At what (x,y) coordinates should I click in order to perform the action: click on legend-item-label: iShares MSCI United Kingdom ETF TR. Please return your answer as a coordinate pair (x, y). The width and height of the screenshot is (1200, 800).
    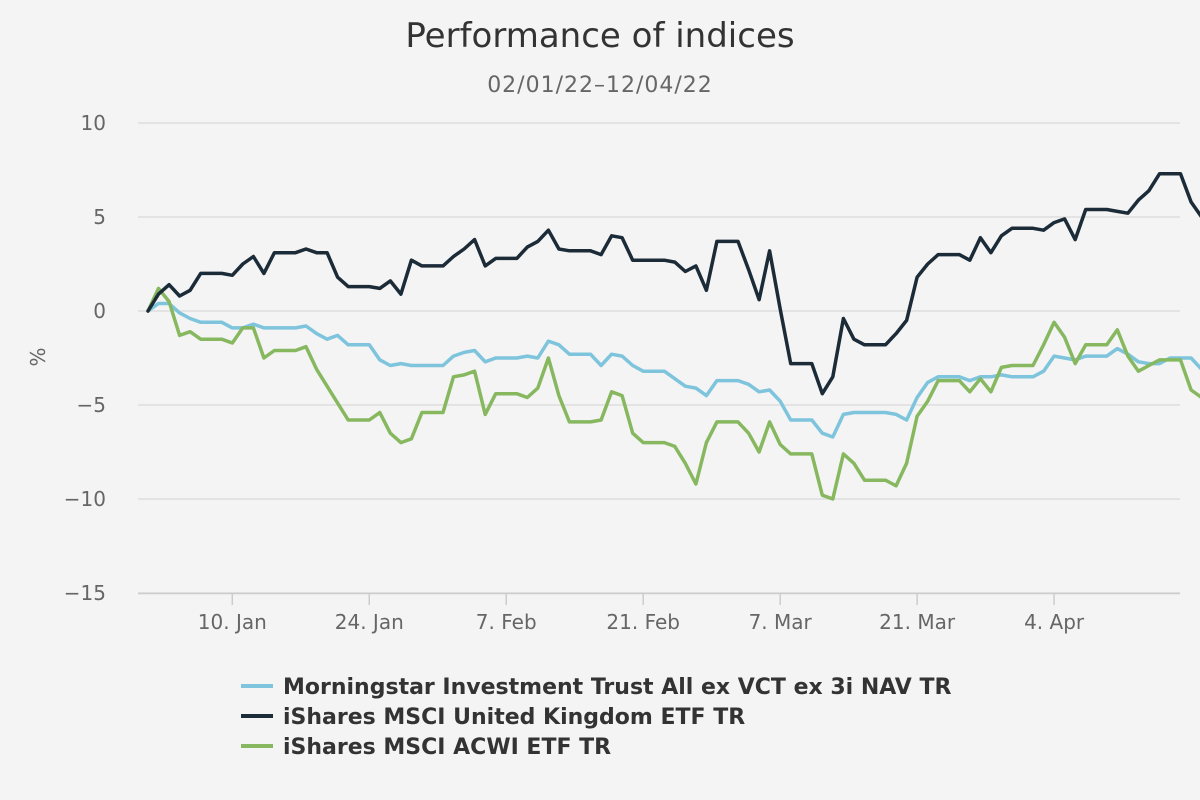
    Looking at the image, I should click on (514, 717).